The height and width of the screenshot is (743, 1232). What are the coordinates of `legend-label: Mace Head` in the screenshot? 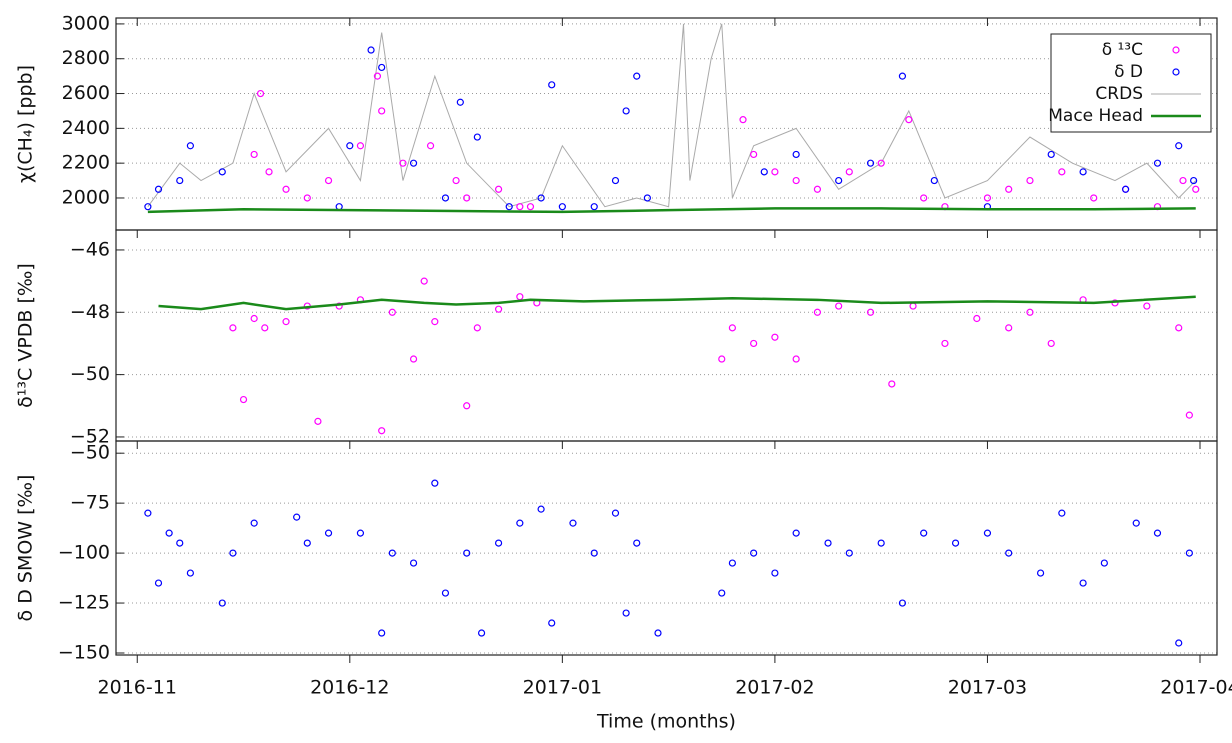 It's located at (1095, 116).